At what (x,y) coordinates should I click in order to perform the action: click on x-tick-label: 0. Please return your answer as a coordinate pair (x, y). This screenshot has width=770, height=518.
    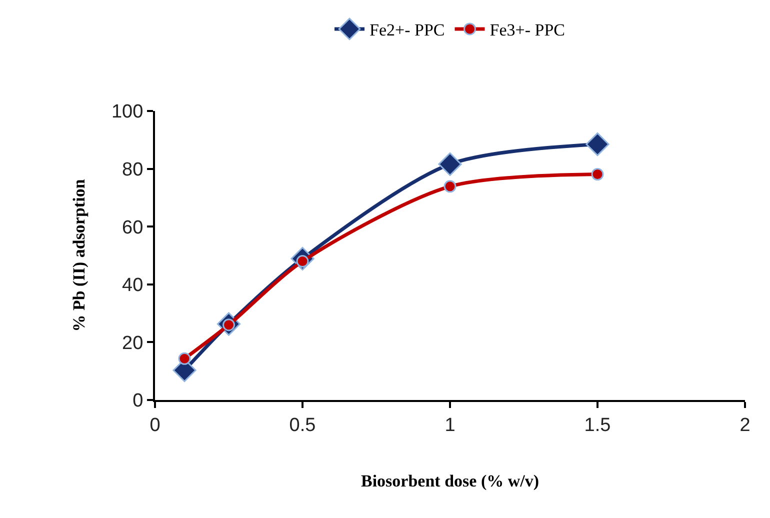
    Looking at the image, I should click on (155, 425).